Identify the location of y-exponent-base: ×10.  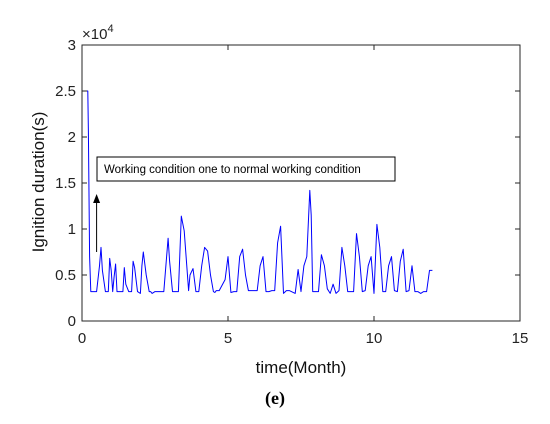
(94, 34).